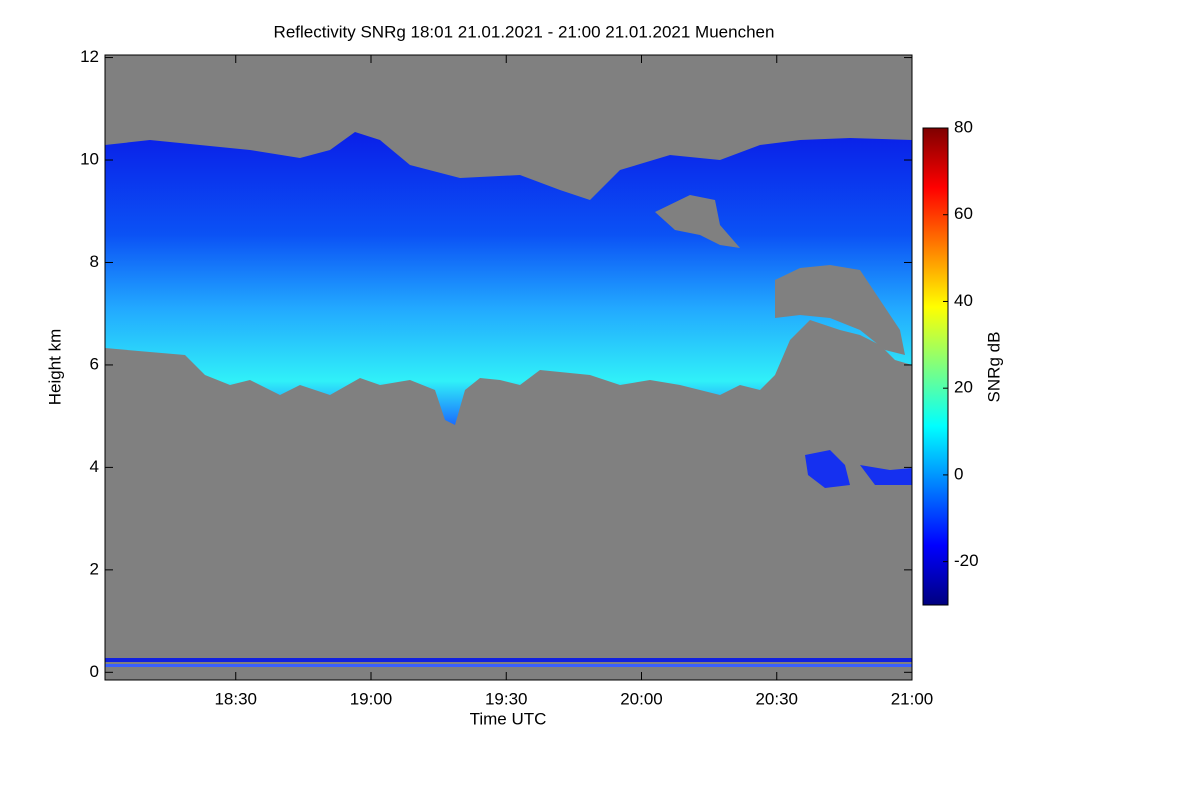  I want to click on x-tick-label: 19:00, so click(371, 698).